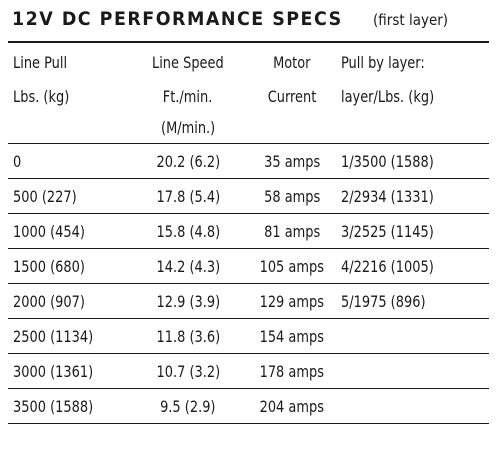 The width and height of the screenshot is (497, 453). What do you see at coordinates (292, 161) in the screenshot?
I see `cell-motor-current: 35 amps` at bounding box center [292, 161].